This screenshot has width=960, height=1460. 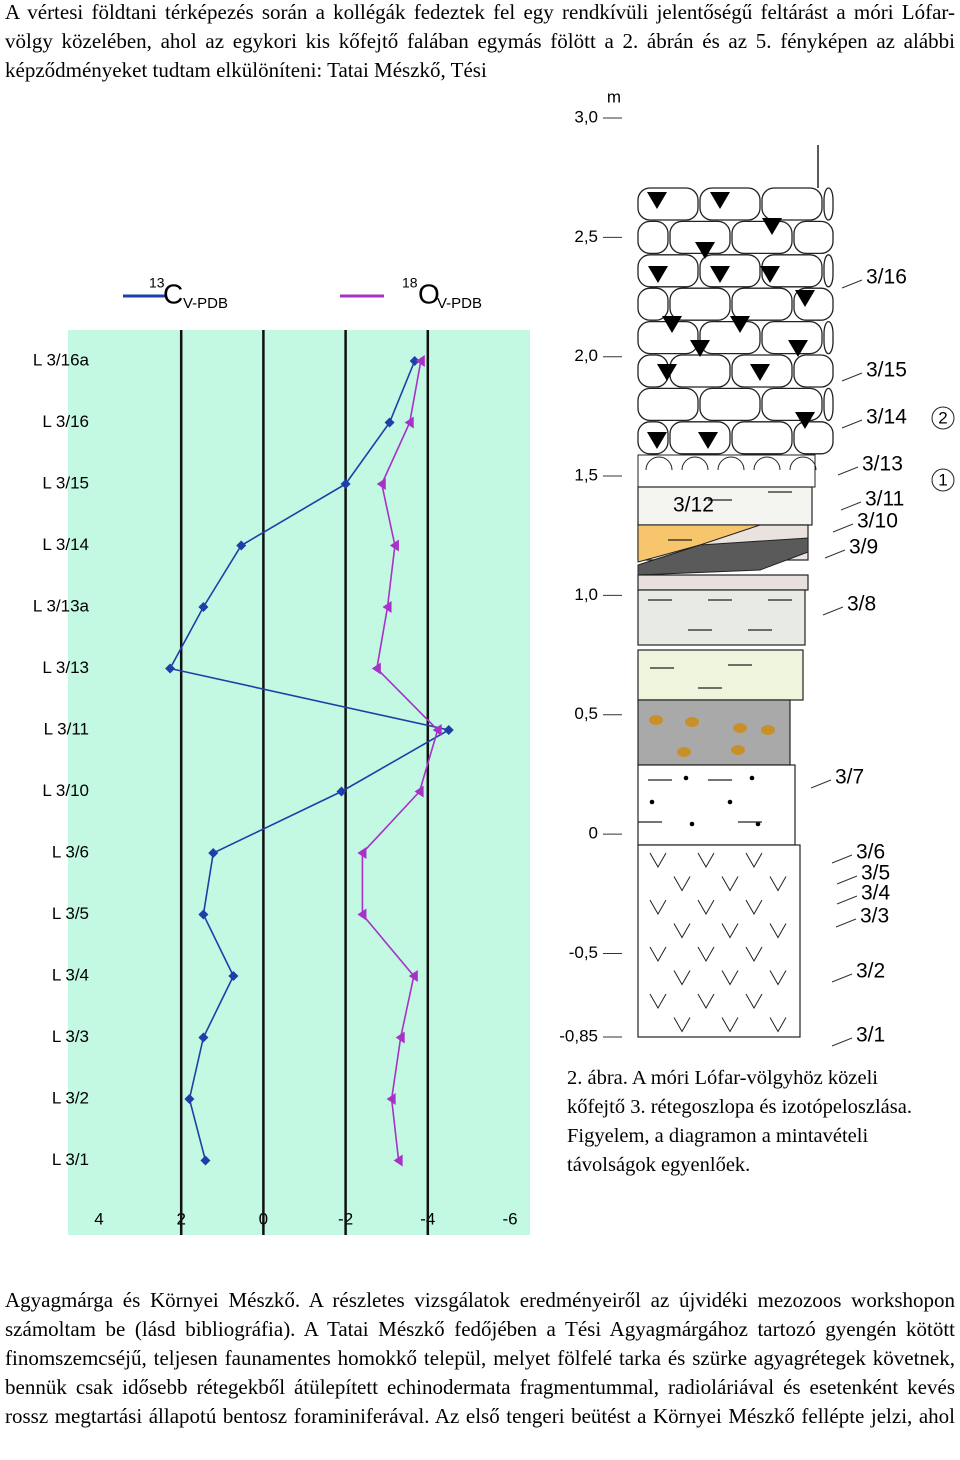 What do you see at coordinates (70, 1097) in the screenshot?
I see `y-tick-label: L 3/2` at bounding box center [70, 1097].